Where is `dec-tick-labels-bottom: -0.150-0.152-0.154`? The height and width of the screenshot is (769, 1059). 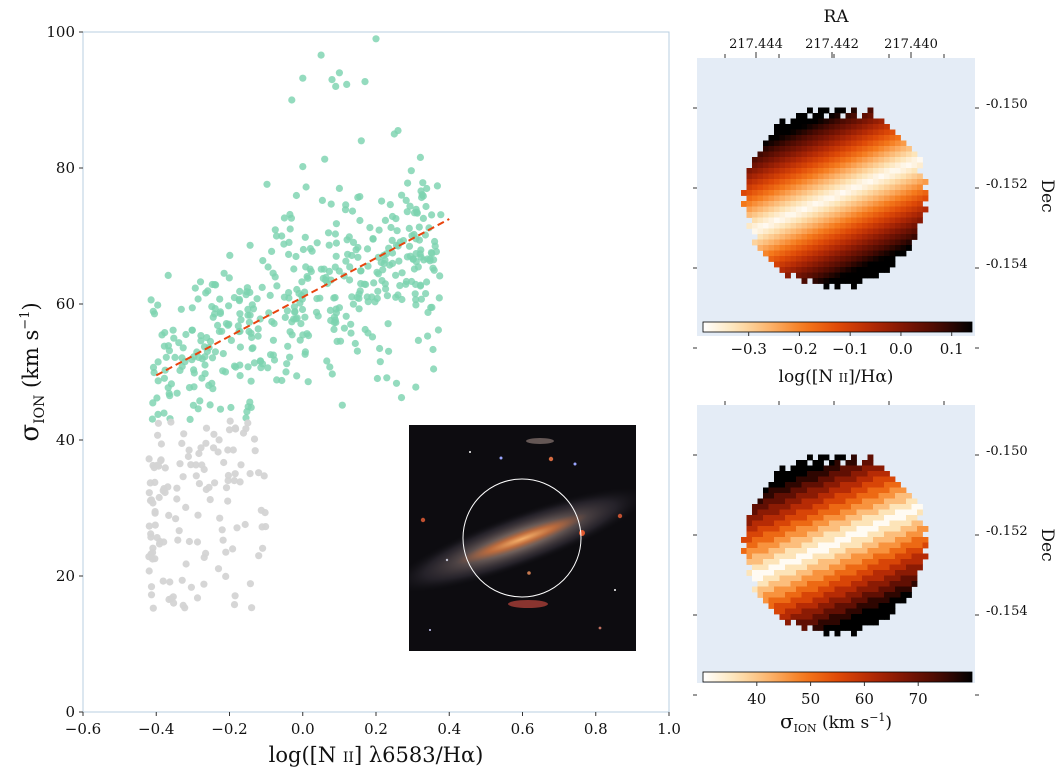 dec-tick-labels-bottom: -0.150-0.152-0.154 is located at coordinates (1007, 531).